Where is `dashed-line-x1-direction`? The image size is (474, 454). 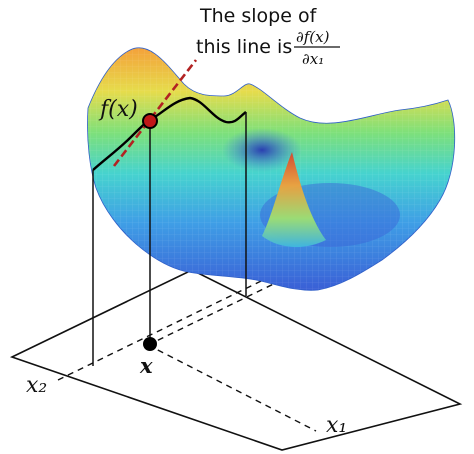
dashed-line-x1-direction is located at coordinates (232, 388).